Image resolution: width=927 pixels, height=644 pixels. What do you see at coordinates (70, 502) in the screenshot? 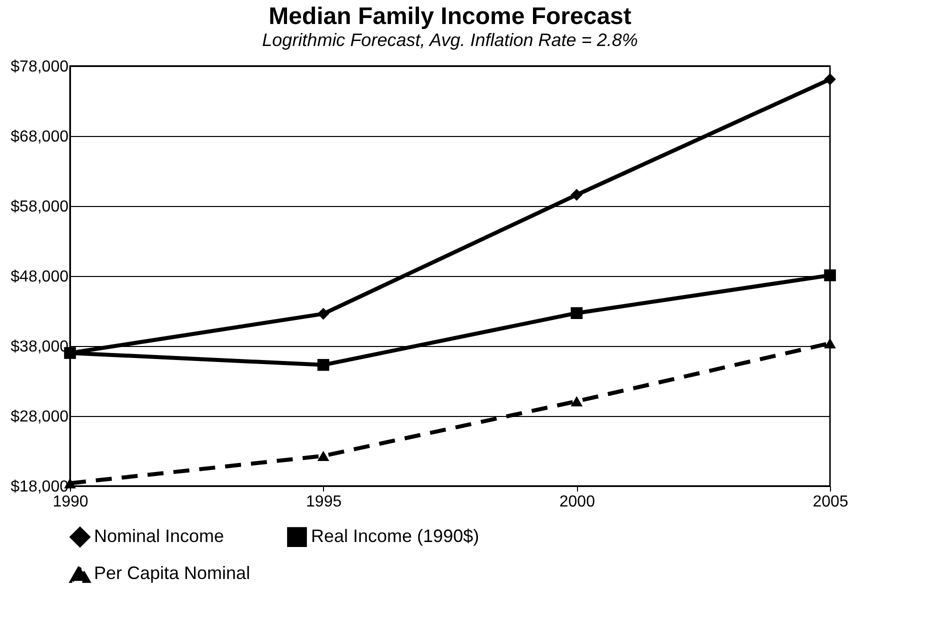
I see `x-tick-label: 1990` at bounding box center [70, 502].